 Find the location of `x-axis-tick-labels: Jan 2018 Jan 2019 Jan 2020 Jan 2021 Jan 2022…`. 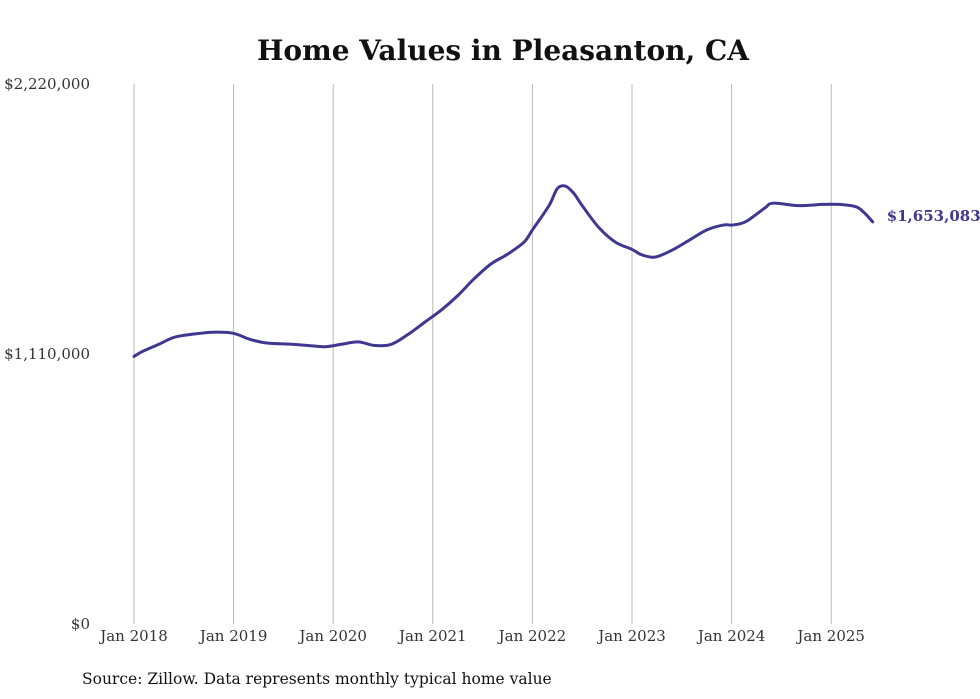

x-axis-tick-labels: Jan 2018 Jan 2019 Jan 2020 Jan 2021 Jan 2022… is located at coordinates (481, 636).